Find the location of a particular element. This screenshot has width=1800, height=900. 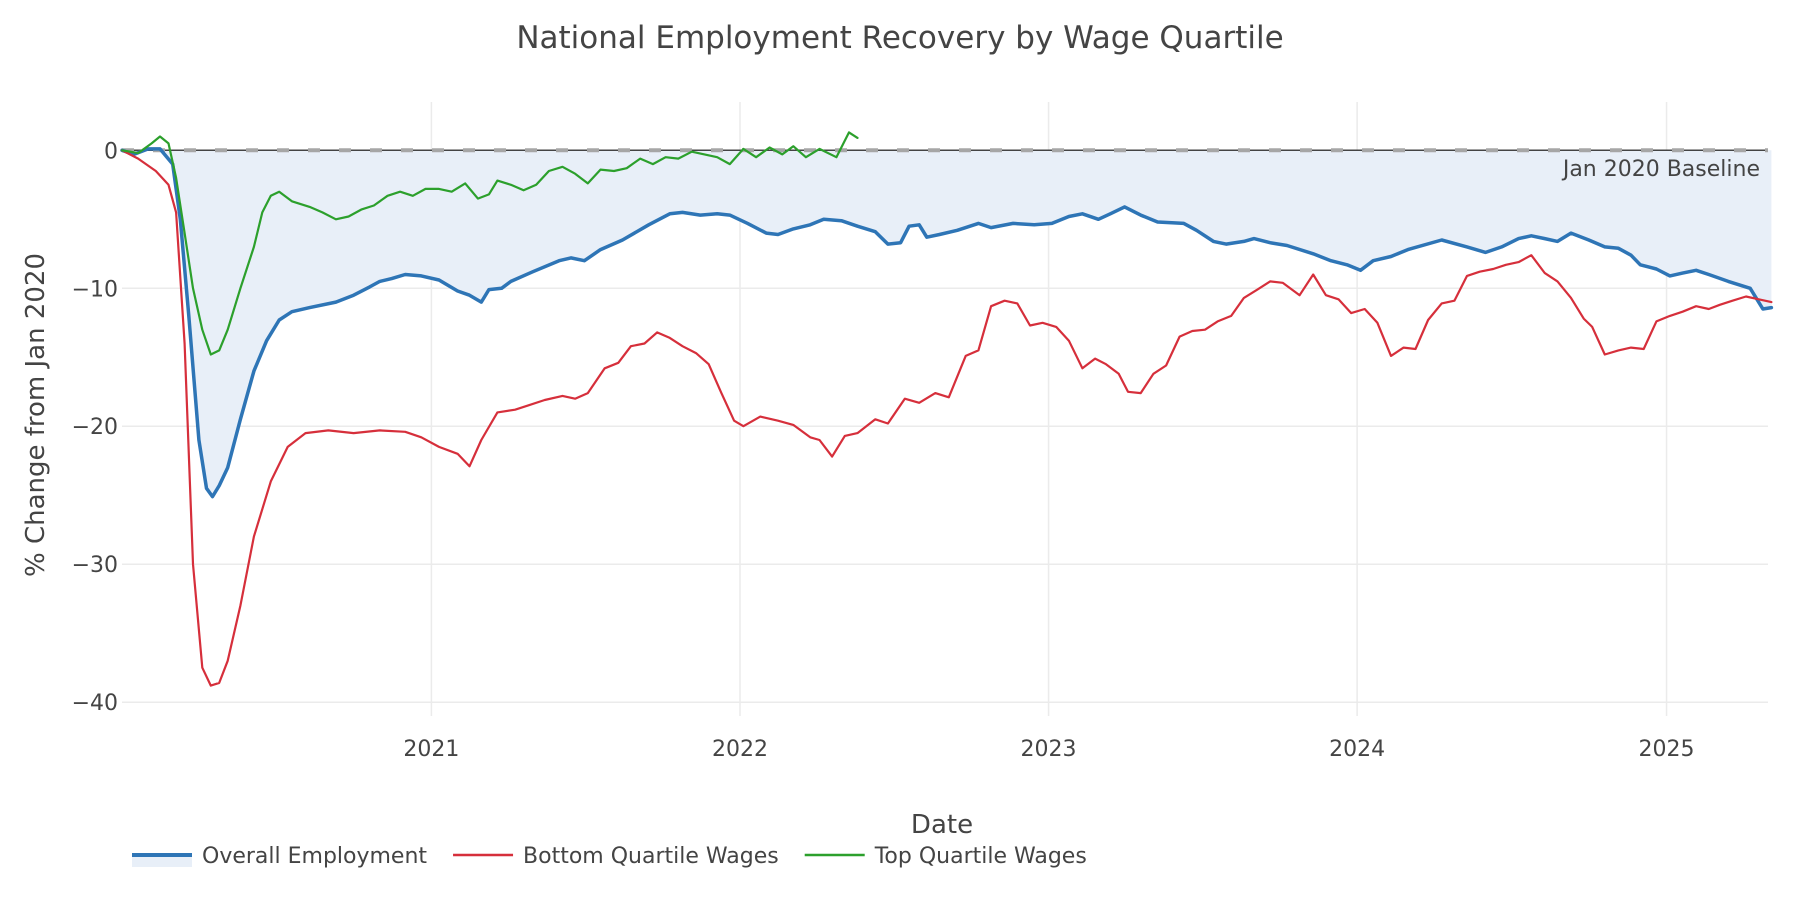

legend-label: Top Quartile Wages is located at coordinates (980, 856).